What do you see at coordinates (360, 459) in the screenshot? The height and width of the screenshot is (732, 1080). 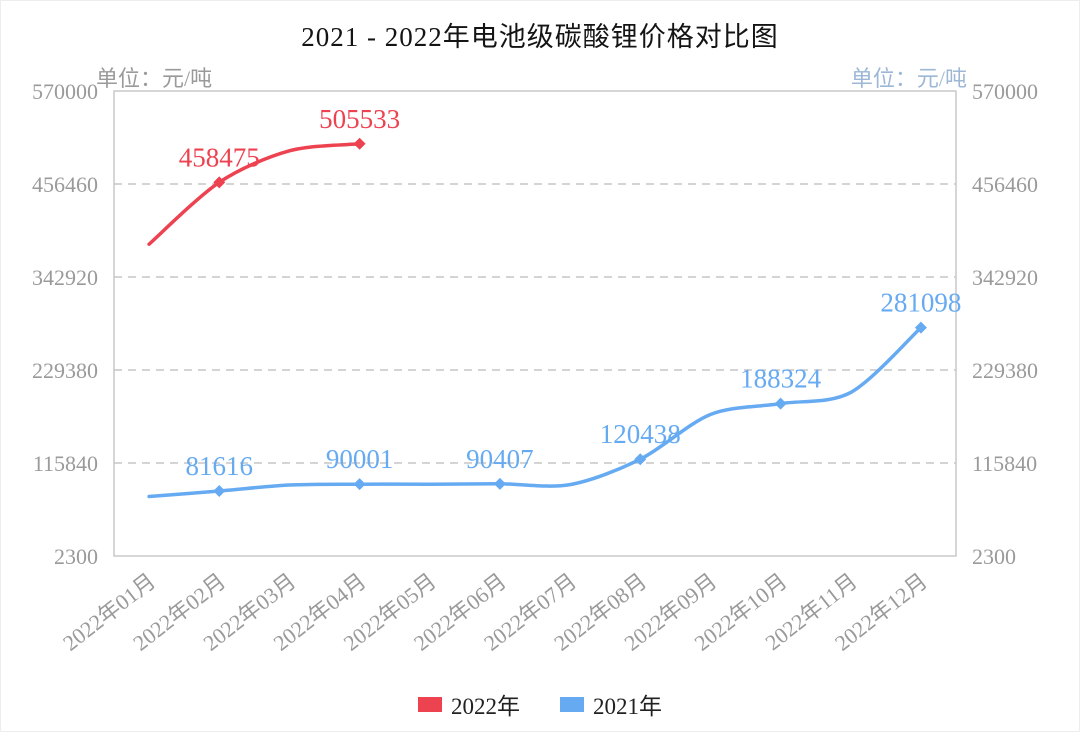 I see `data-label: 90001` at bounding box center [360, 459].